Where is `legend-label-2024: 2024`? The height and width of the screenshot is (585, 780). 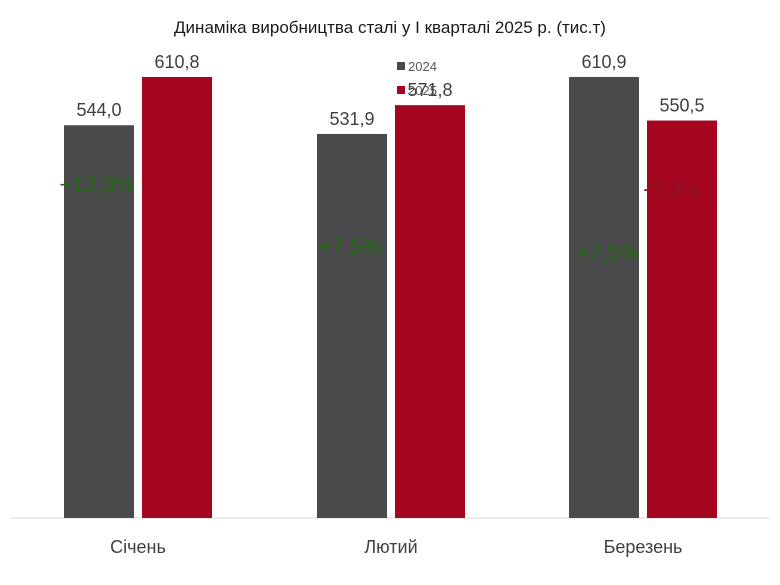 legend-label-2024: 2024 is located at coordinates (422, 66).